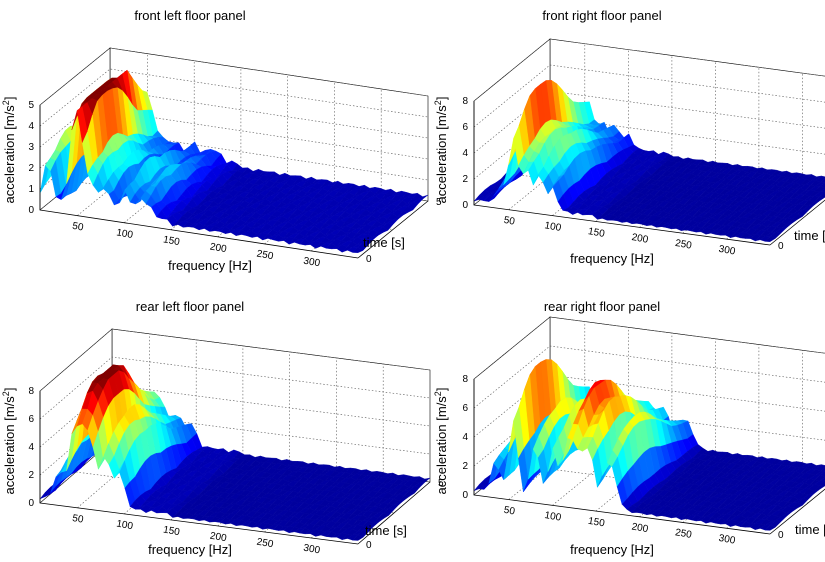 The image size is (825, 562). I want to click on chart-title: rear right floor panel, so click(602, 306).